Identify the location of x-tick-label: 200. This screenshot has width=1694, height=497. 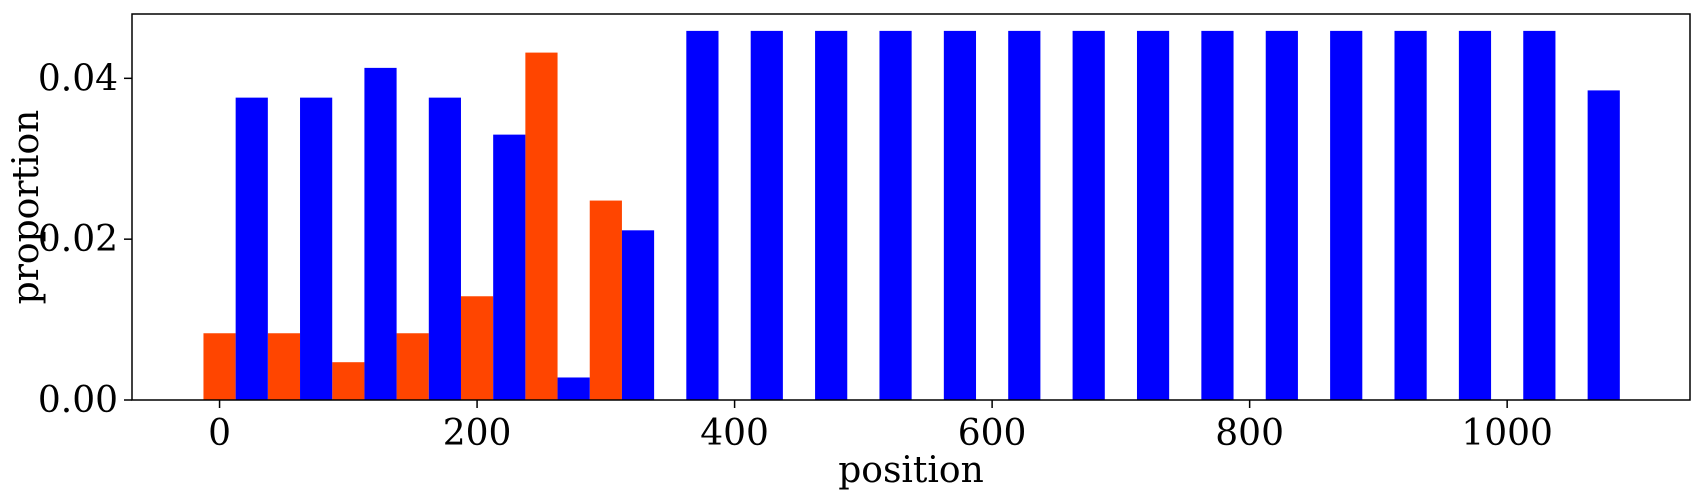
(477, 433).